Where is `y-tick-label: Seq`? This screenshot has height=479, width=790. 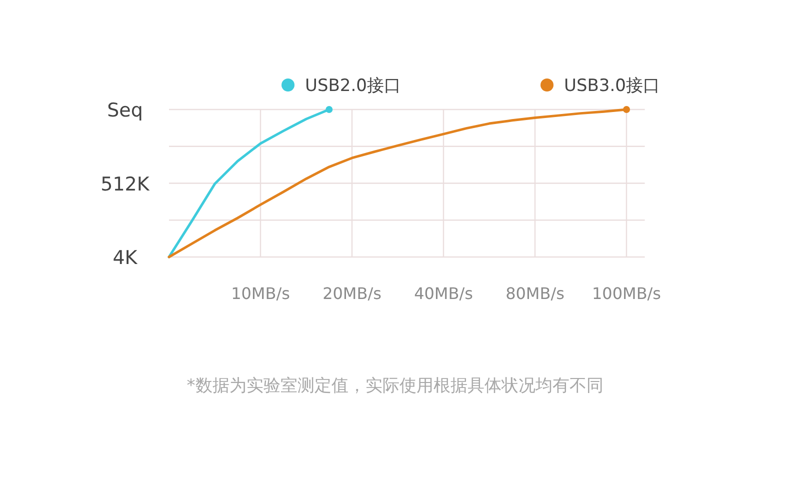 y-tick-label: Seq is located at coordinates (125, 111).